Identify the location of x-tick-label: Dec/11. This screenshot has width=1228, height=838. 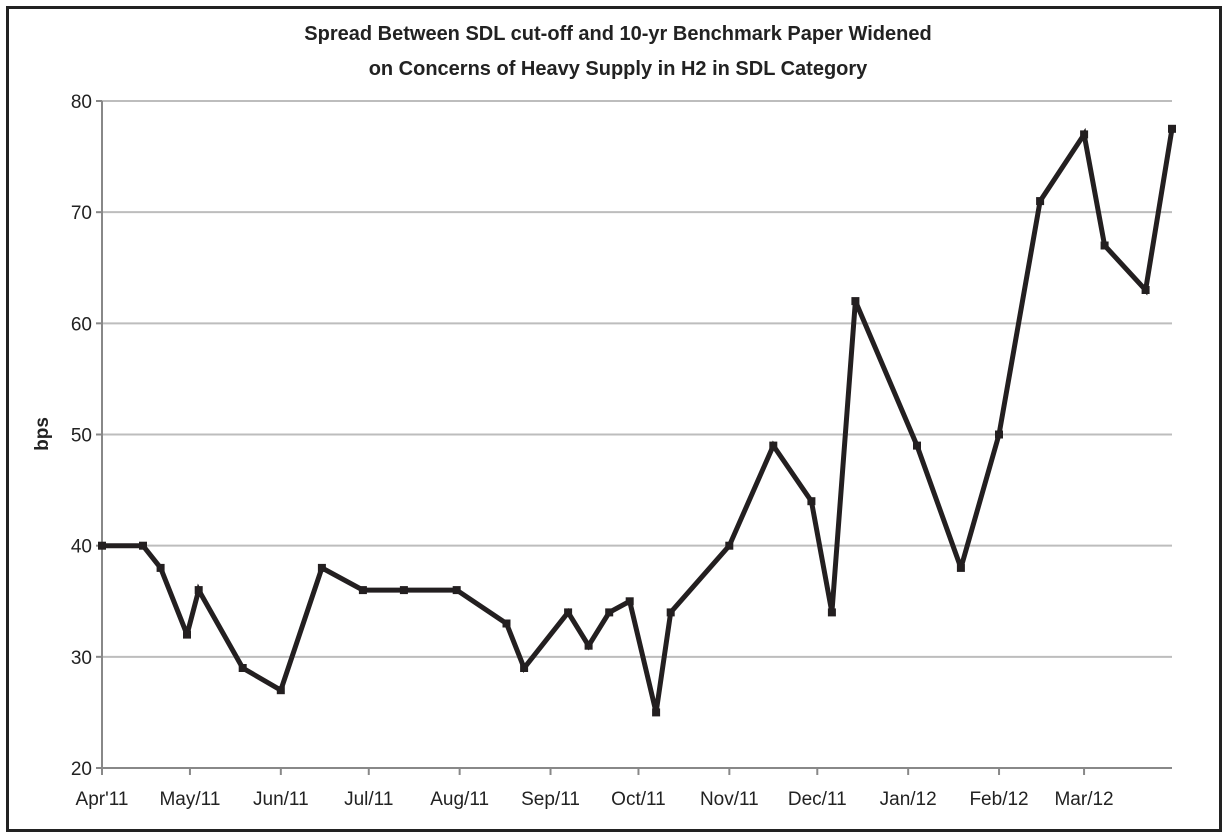
(817, 799).